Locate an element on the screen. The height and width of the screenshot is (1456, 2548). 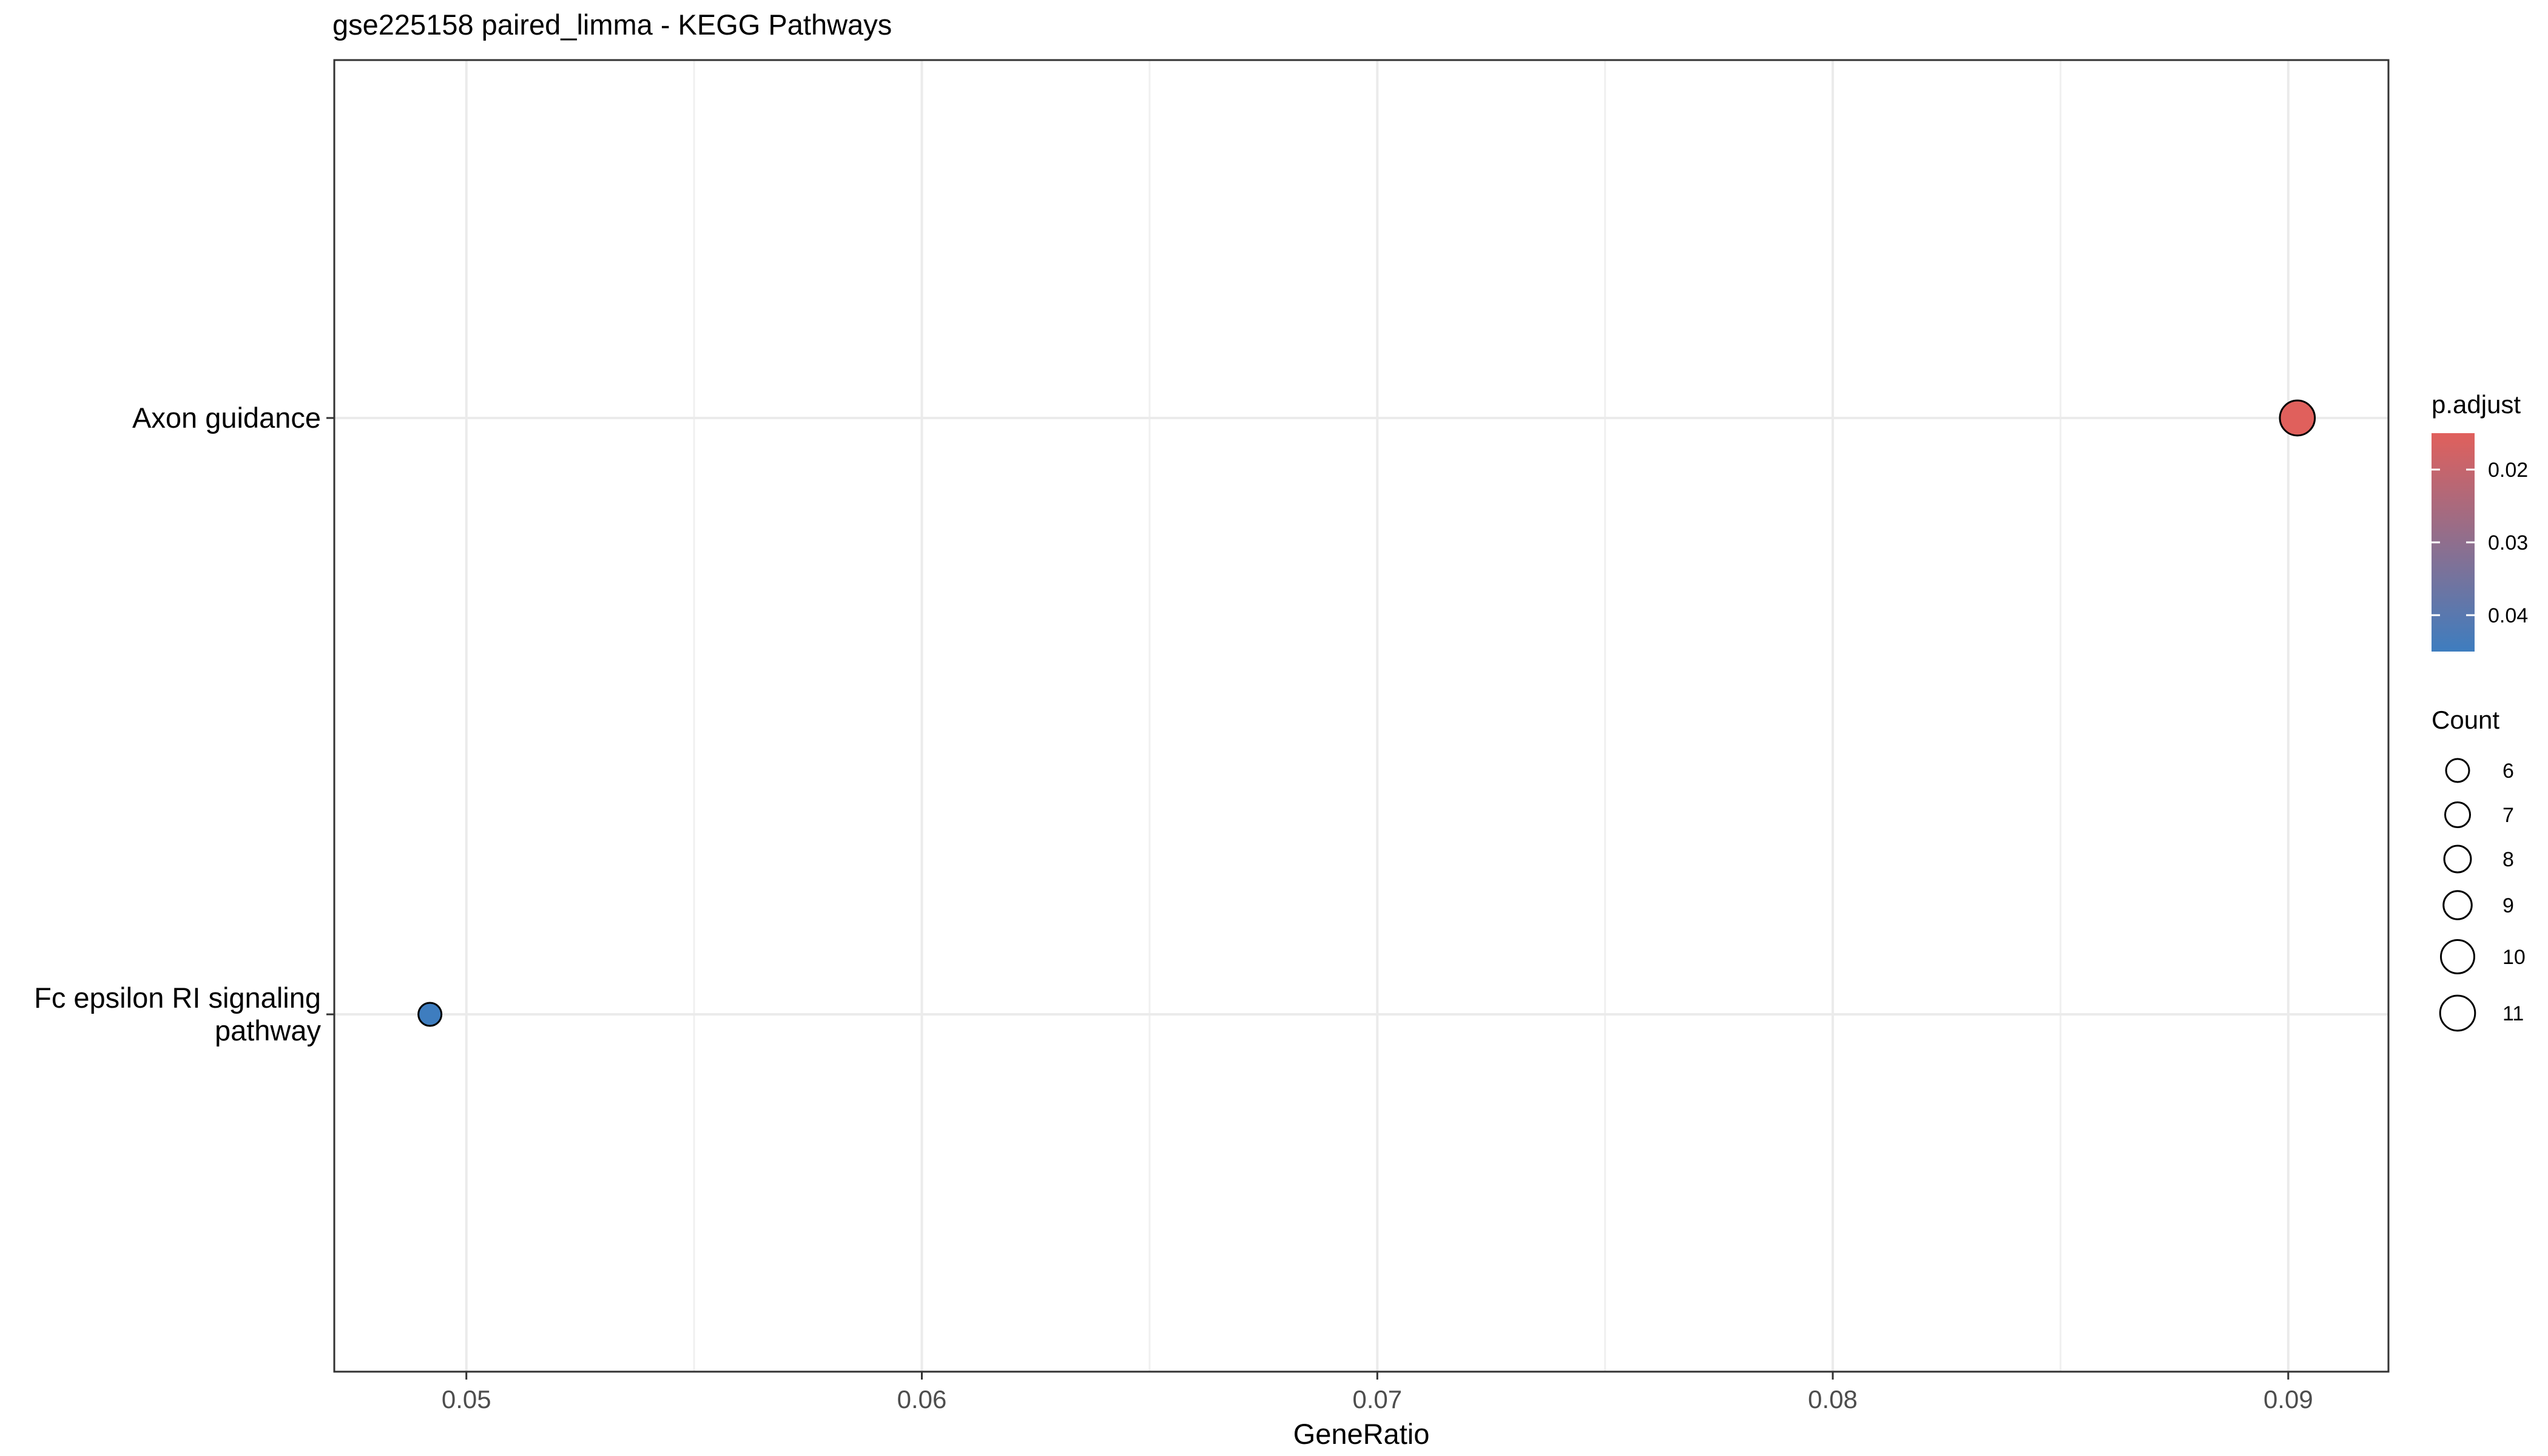
size-legend: Count 6 7 8 9 10 11 is located at coordinates (2479, 869).